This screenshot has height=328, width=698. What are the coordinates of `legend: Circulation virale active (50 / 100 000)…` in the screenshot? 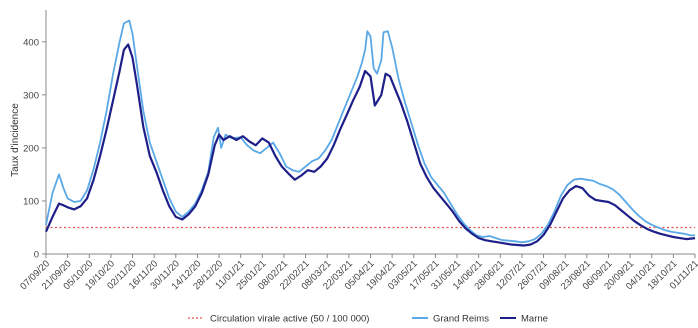 It's located at (368, 319).